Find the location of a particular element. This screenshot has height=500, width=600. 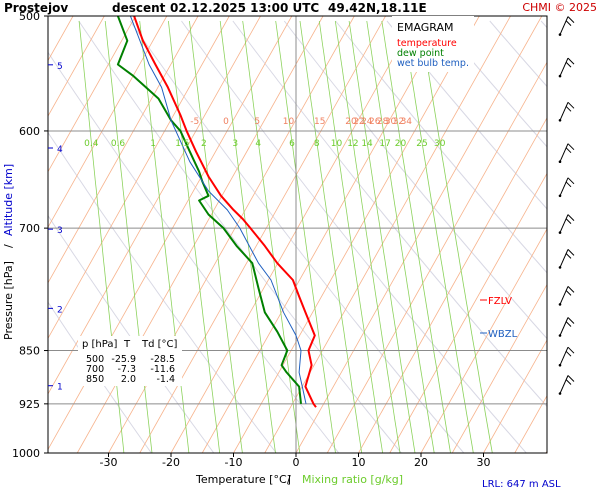

altitude-tick-label: 5 is located at coordinates (60, 67).